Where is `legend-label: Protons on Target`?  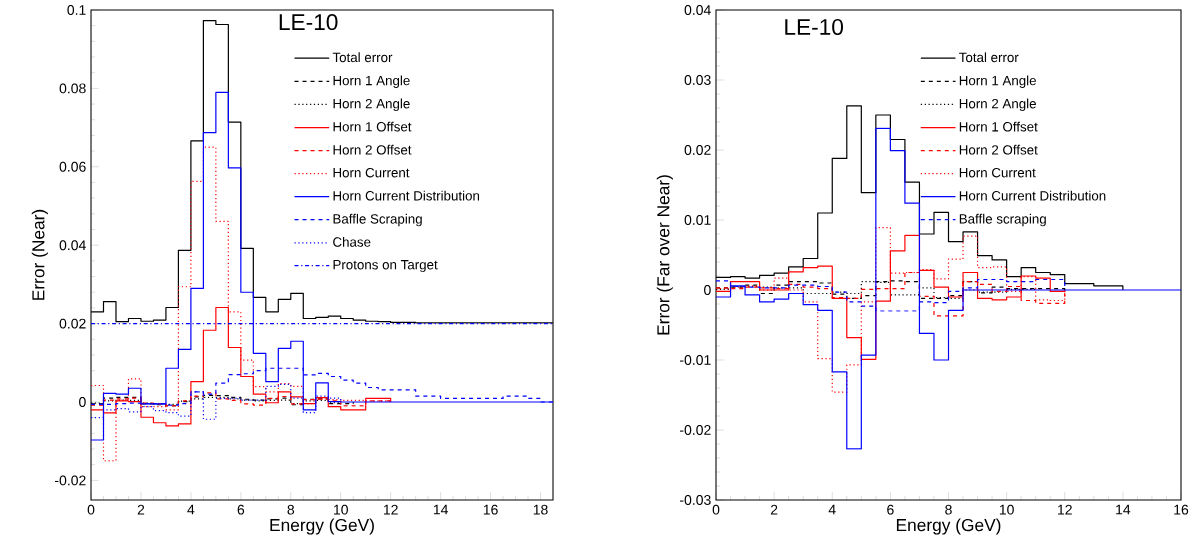
legend-label: Protons on Target is located at coordinates (385, 266).